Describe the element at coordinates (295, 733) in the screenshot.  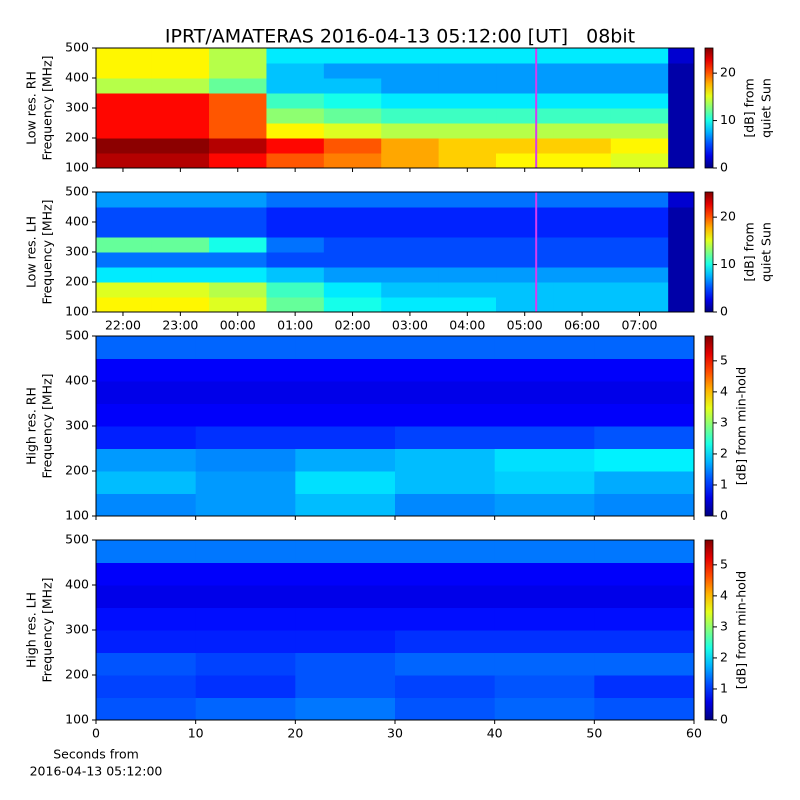
I see `x-tick-label: 20` at that location.